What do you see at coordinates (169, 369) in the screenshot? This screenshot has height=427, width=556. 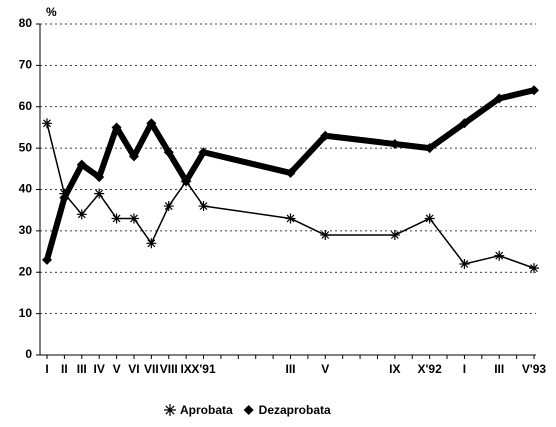 I see `x-tick-label: VIII` at bounding box center [169, 369].